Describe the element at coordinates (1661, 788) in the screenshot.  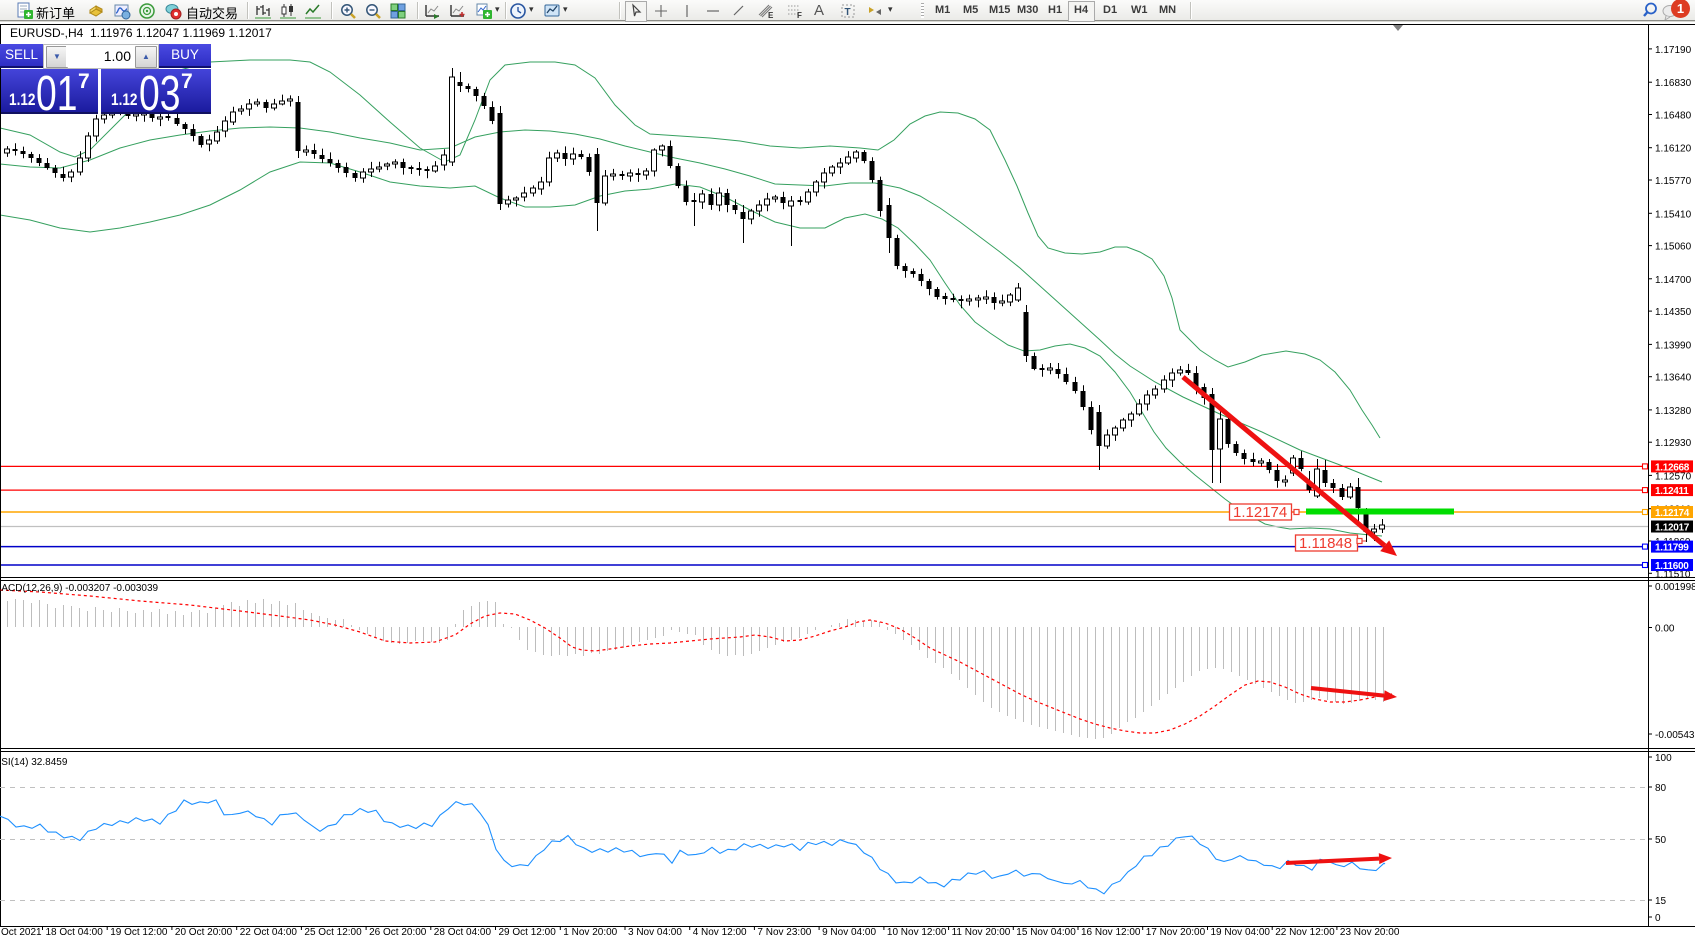
I see `svg-text: 80` at that location.